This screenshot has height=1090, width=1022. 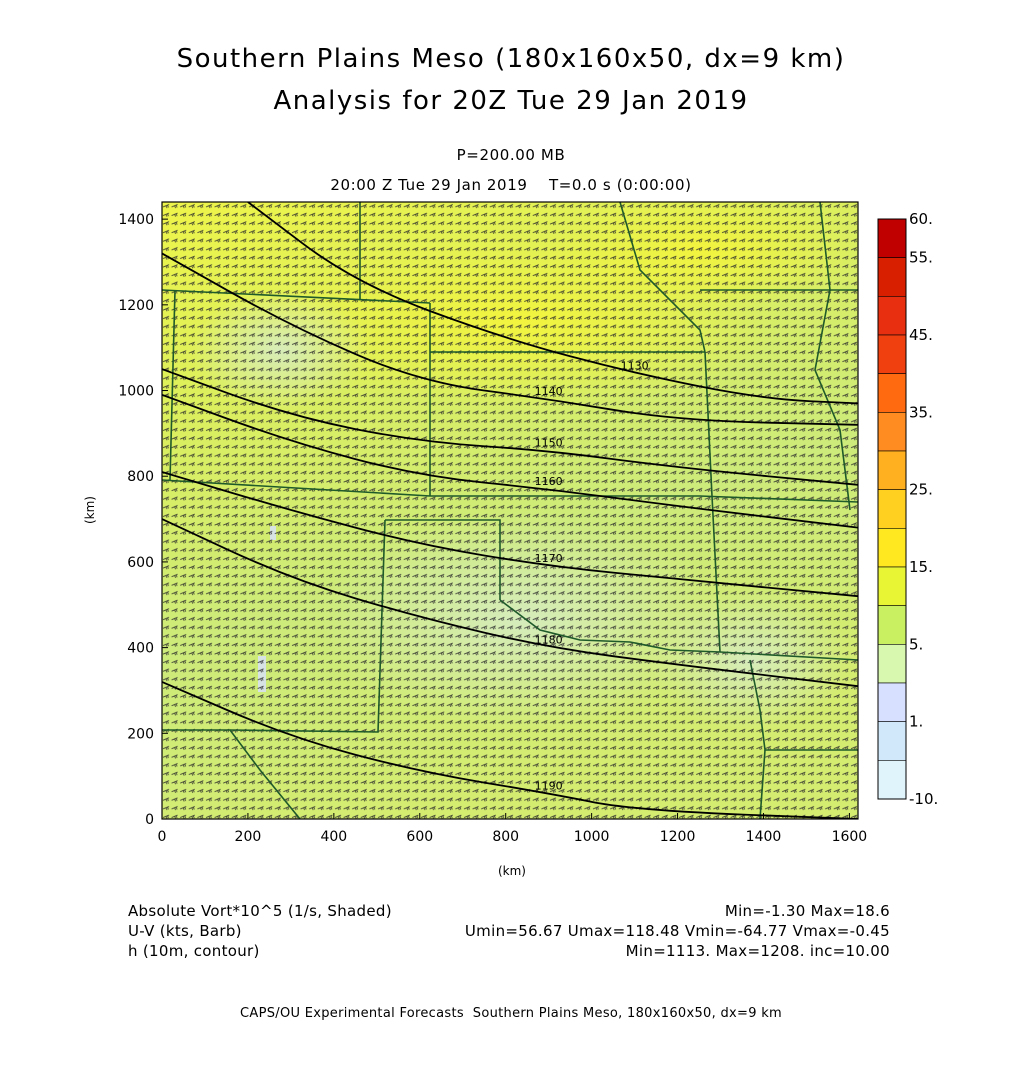 I want to click on contour-label: 1170, so click(x=549, y=558).